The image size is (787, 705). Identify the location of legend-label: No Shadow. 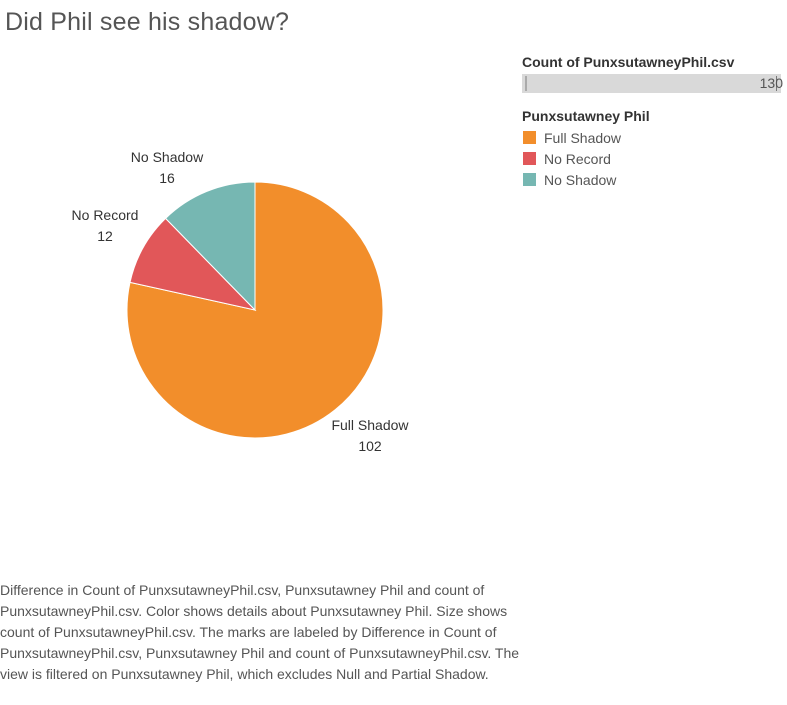
(580, 179).